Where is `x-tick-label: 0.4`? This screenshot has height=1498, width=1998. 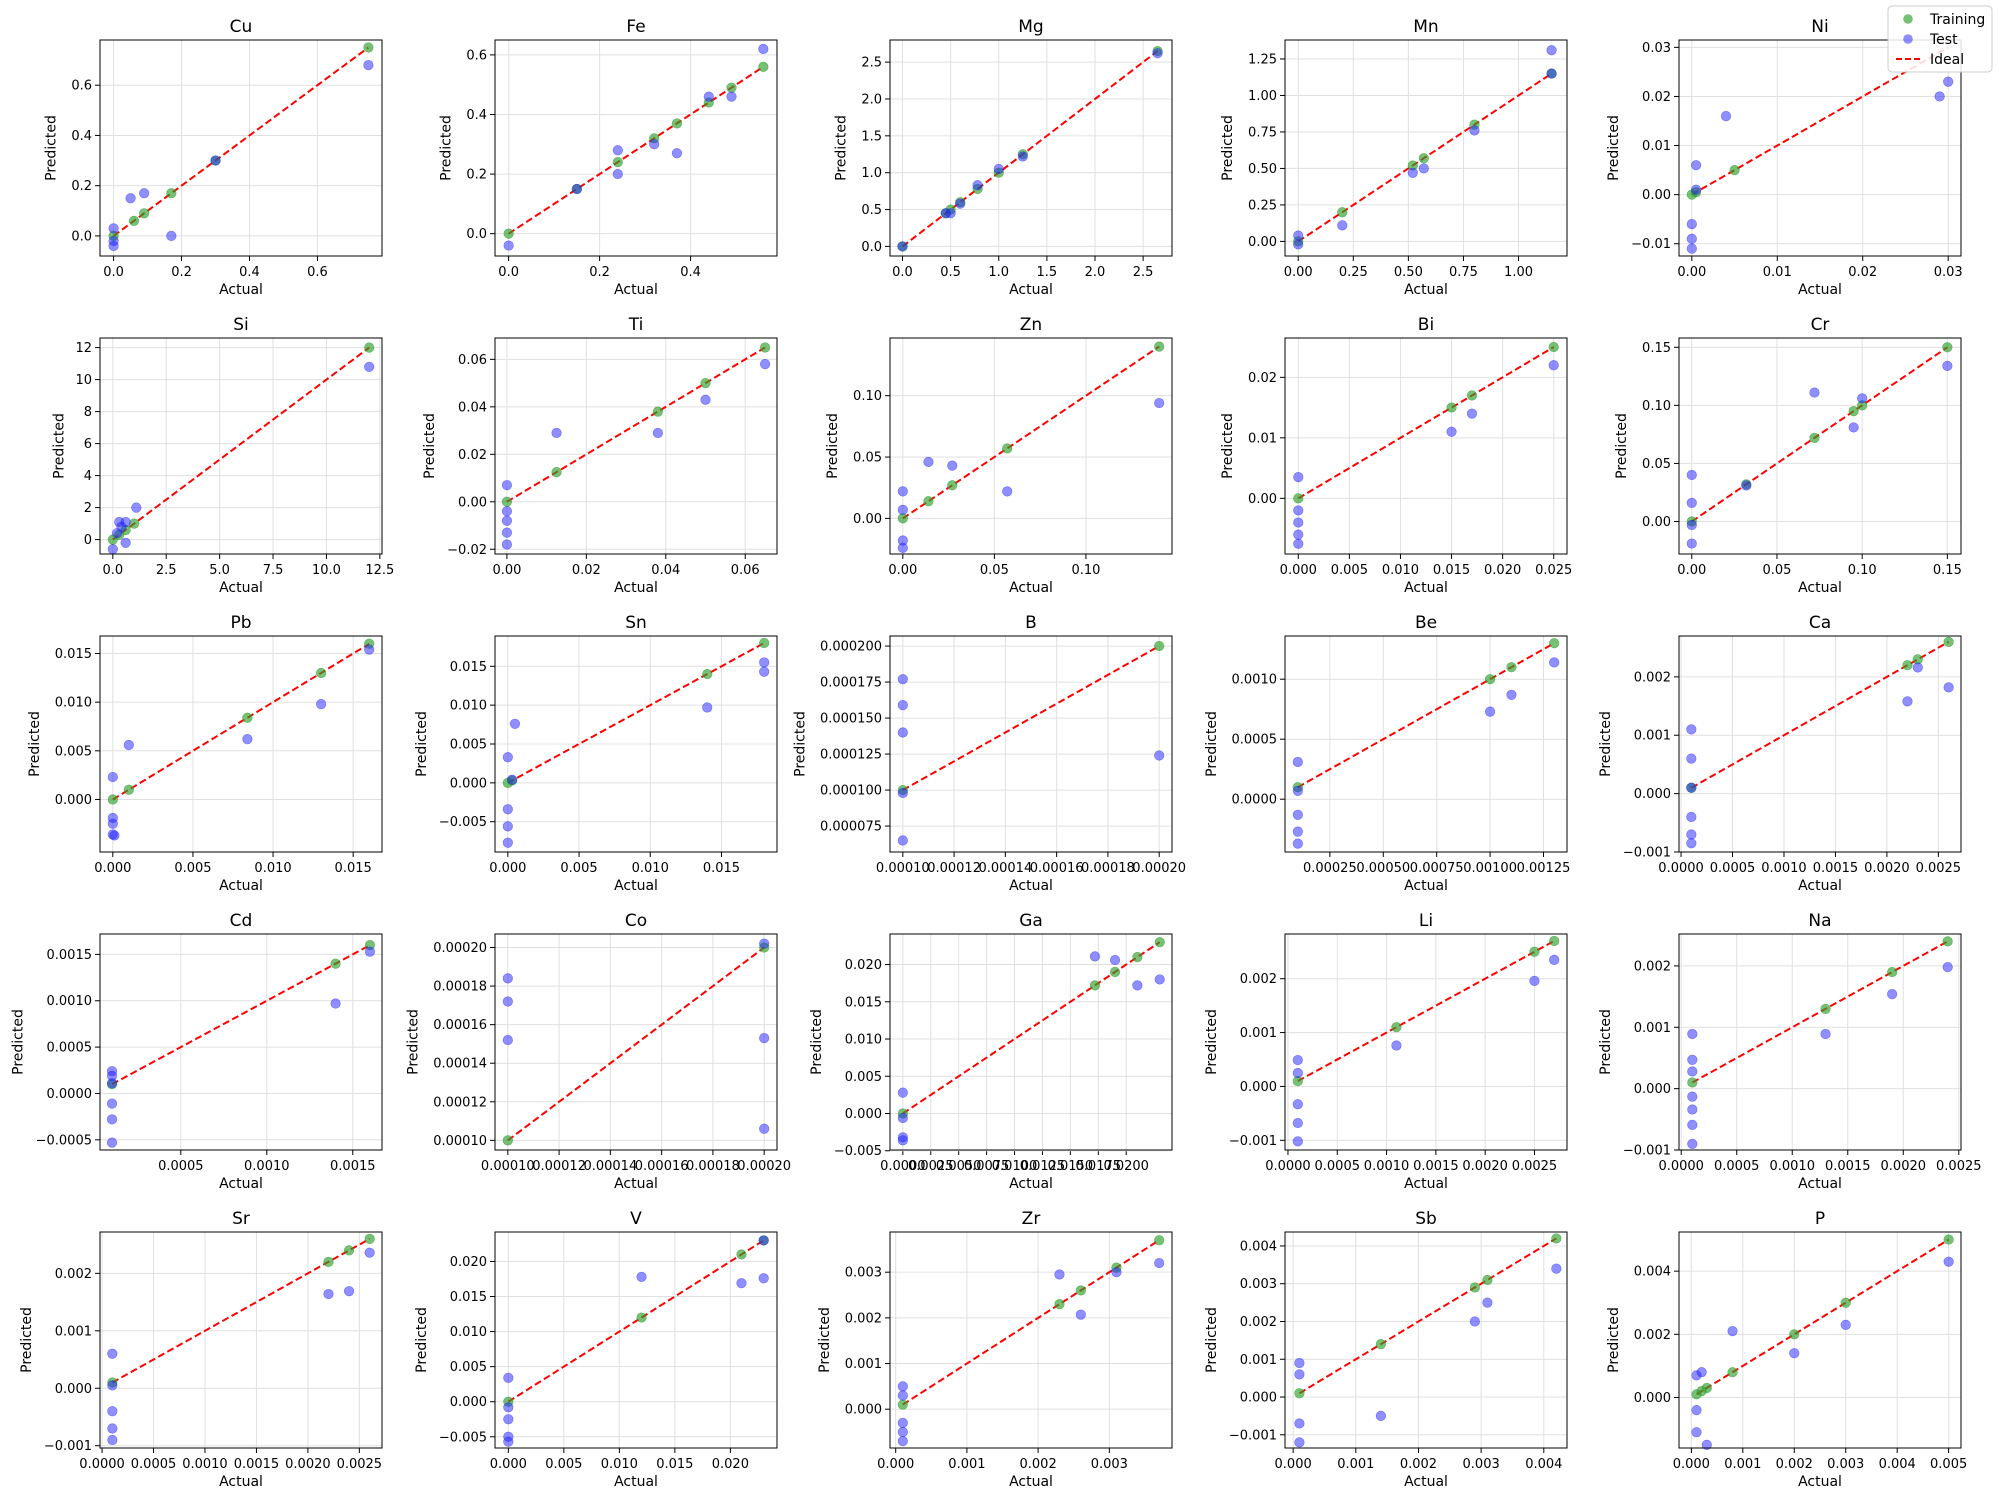 x-tick-label: 0.4 is located at coordinates (249, 272).